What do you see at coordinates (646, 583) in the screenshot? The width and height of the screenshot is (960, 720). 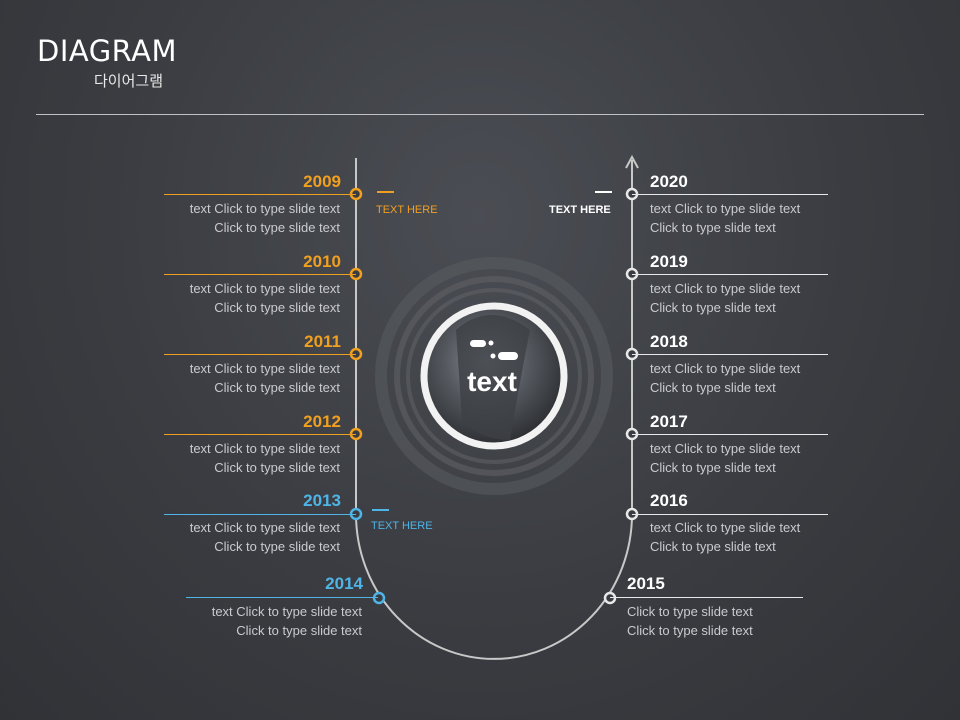 I see `year-label: 2015` at bounding box center [646, 583].